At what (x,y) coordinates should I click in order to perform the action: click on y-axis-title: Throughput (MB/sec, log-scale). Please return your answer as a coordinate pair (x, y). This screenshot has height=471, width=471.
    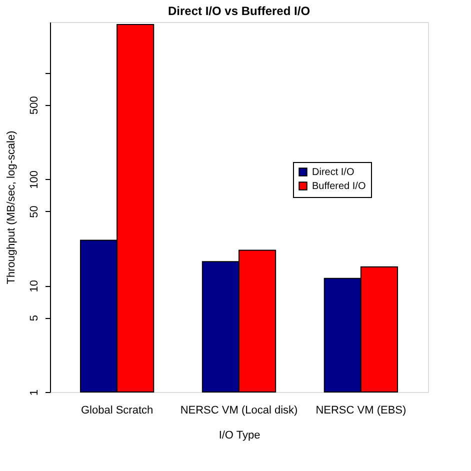
    Looking at the image, I should click on (12, 207).